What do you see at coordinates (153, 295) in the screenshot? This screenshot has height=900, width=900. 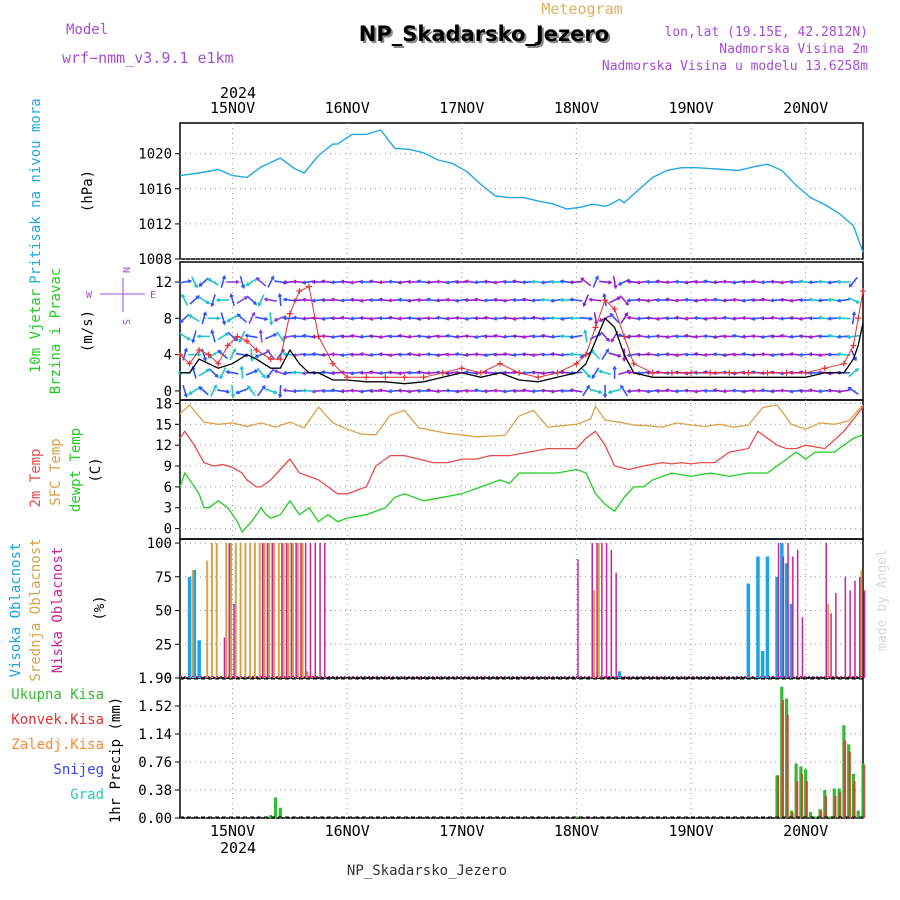 I see `wind-key-e: E` at bounding box center [153, 295].